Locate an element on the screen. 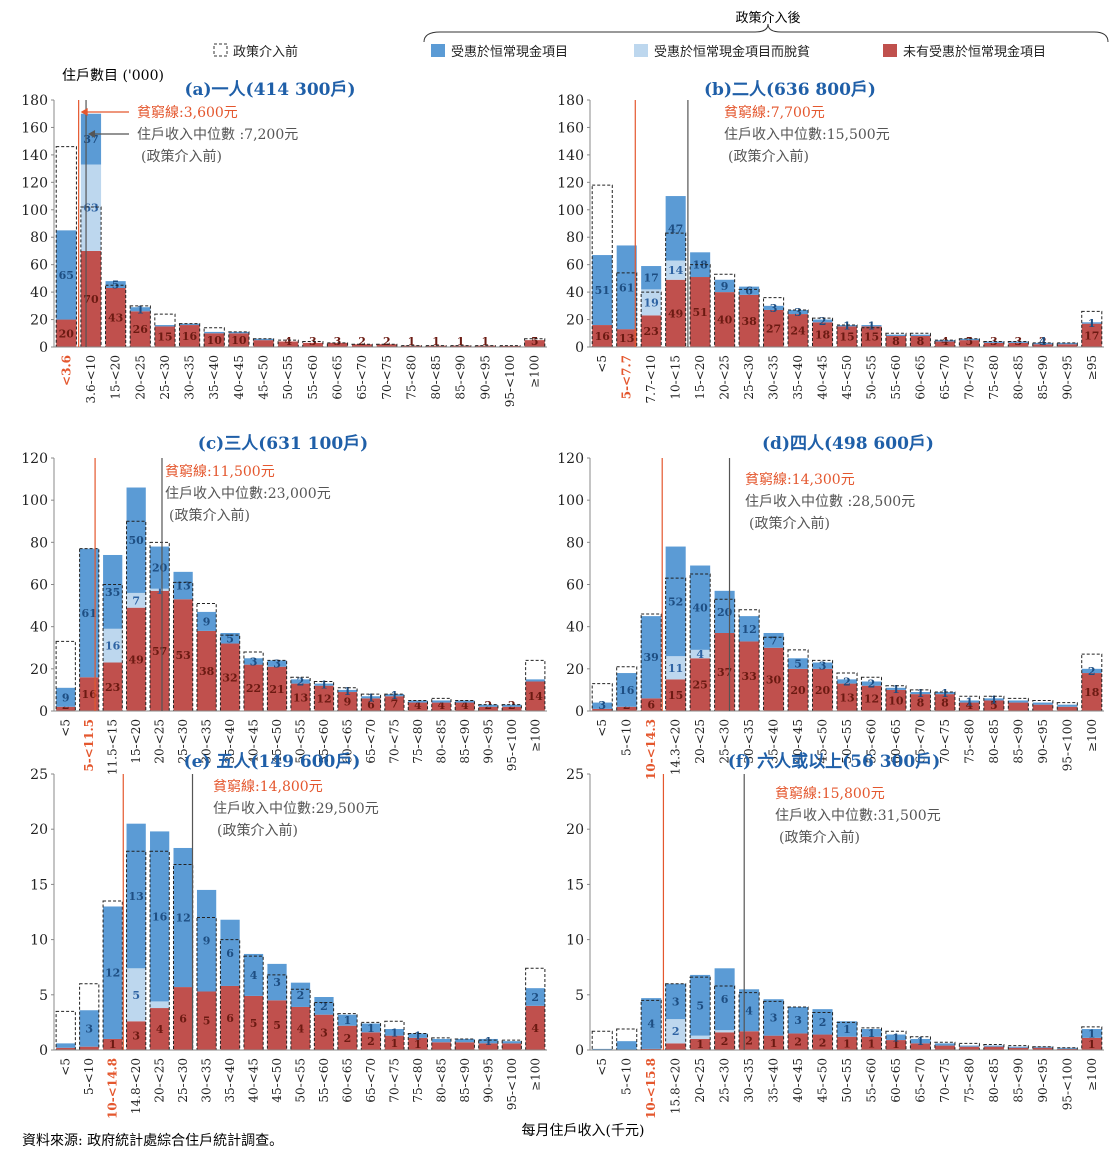 The height and width of the screenshot is (1149, 1110). bar-label: 49 is located at coordinates (675, 313).